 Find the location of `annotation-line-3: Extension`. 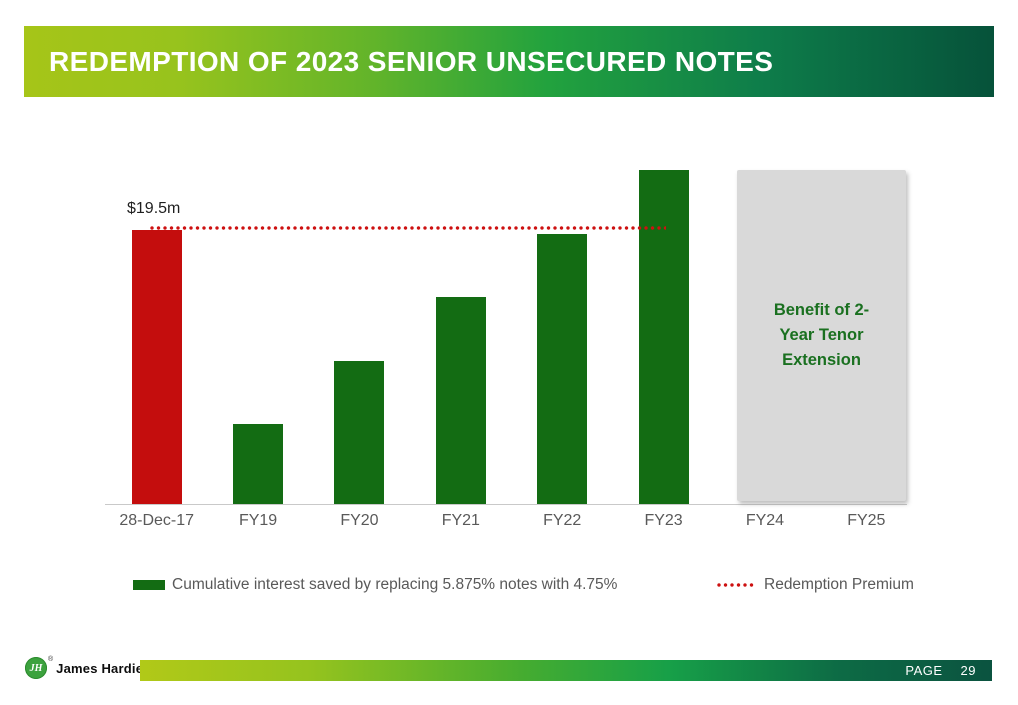

annotation-line-3: Extension is located at coordinates (821, 360).